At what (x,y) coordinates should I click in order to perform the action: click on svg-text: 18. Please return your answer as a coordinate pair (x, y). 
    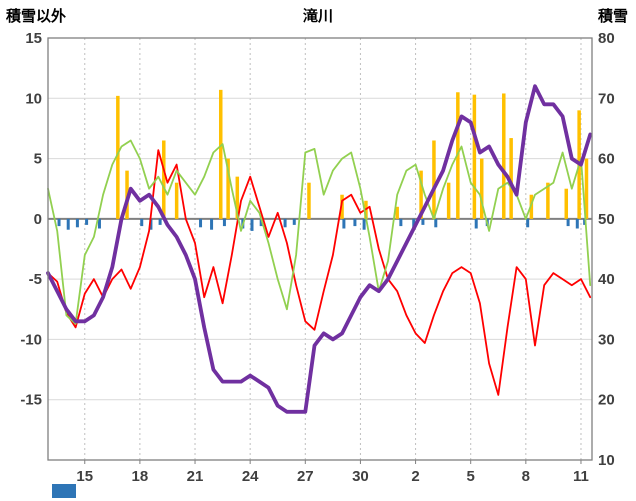
    Looking at the image, I should click on (140, 476).